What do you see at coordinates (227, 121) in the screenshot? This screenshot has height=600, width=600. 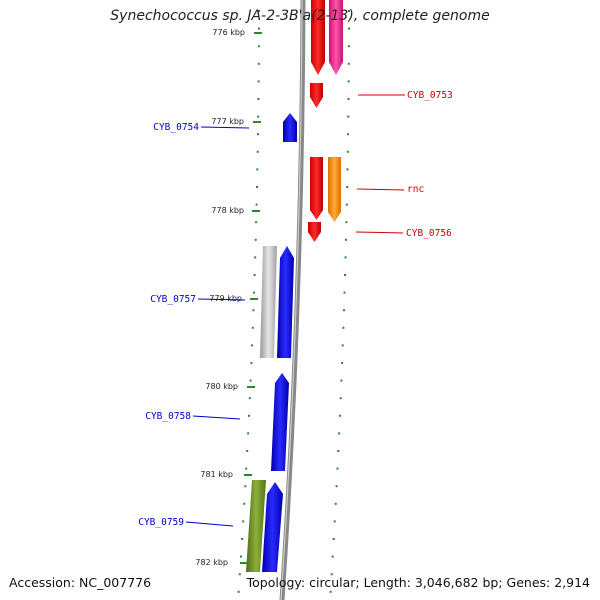 I see `kbp-label: 777 kbp` at bounding box center [227, 121].